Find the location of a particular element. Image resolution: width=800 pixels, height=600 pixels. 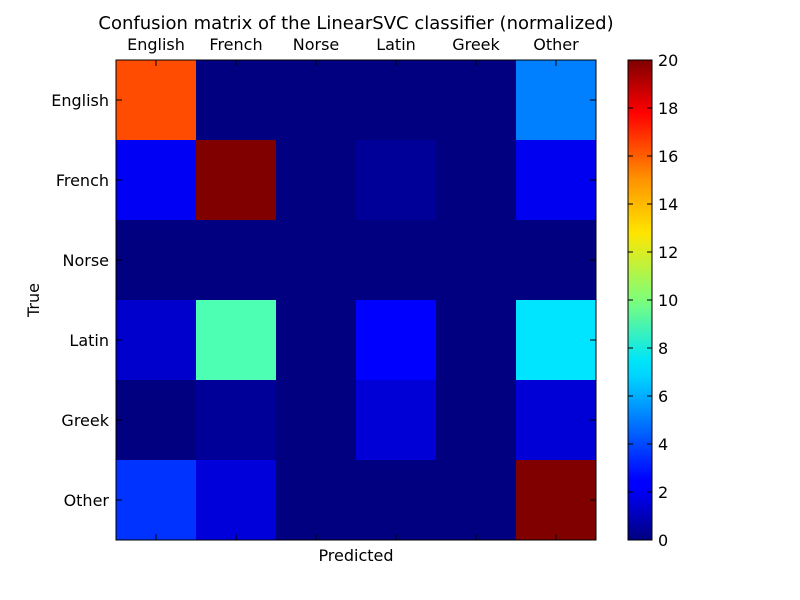

heatmap-cell-norse-english is located at coordinates (156, 260).